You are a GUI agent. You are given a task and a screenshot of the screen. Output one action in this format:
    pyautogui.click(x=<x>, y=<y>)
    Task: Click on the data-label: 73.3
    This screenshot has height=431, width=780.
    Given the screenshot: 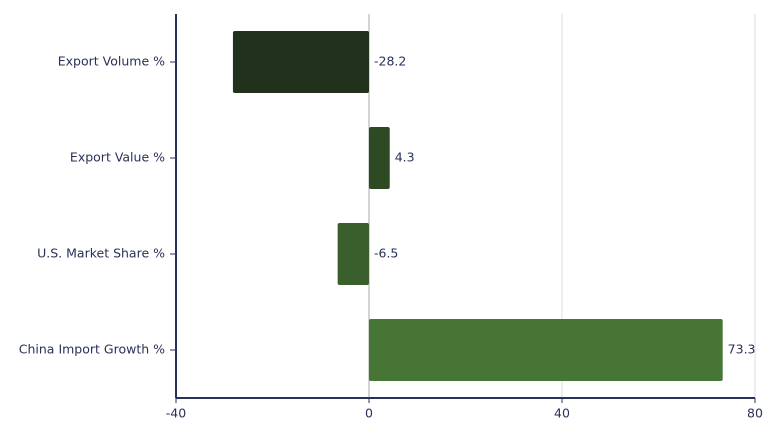 What is the action you would take?
    pyautogui.click(x=742, y=349)
    